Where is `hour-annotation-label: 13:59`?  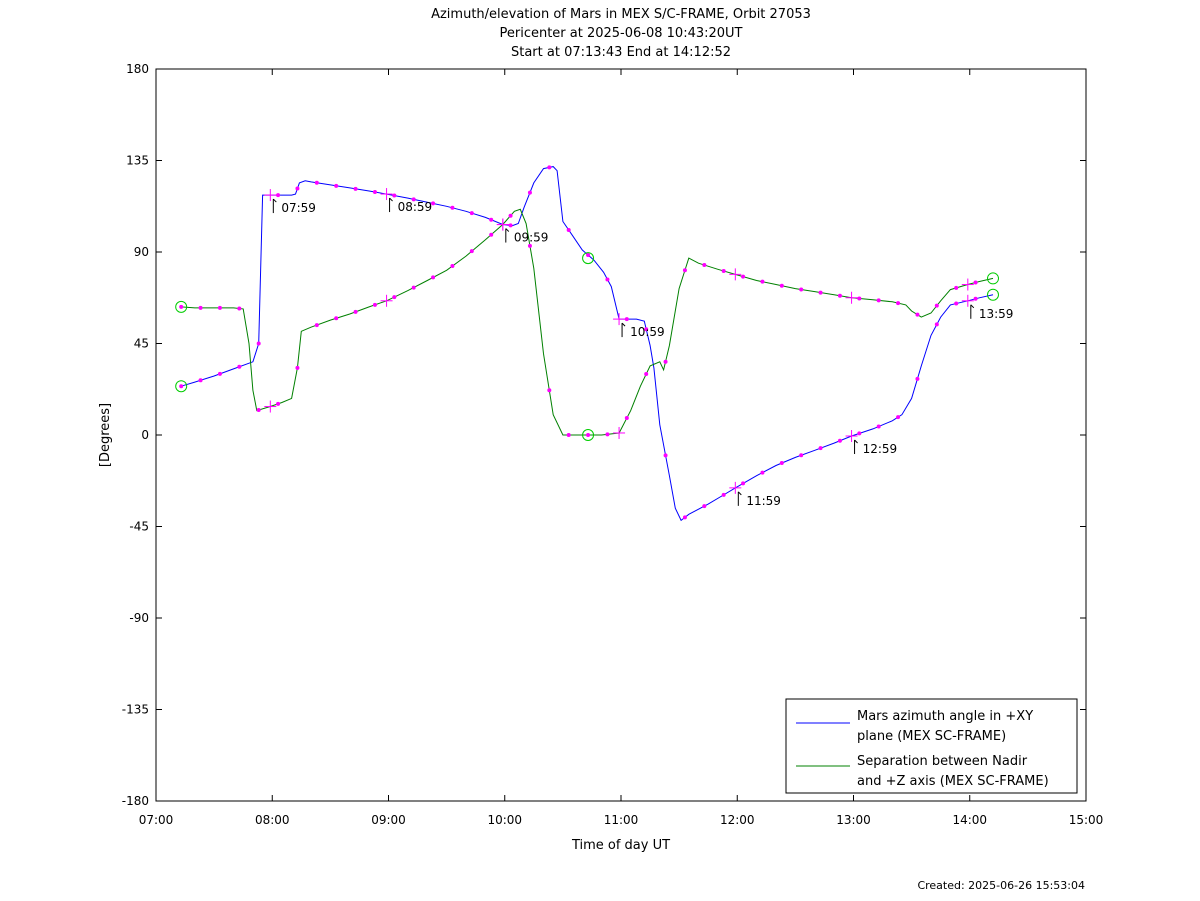 hour-annotation-label: 13:59 is located at coordinates (996, 314).